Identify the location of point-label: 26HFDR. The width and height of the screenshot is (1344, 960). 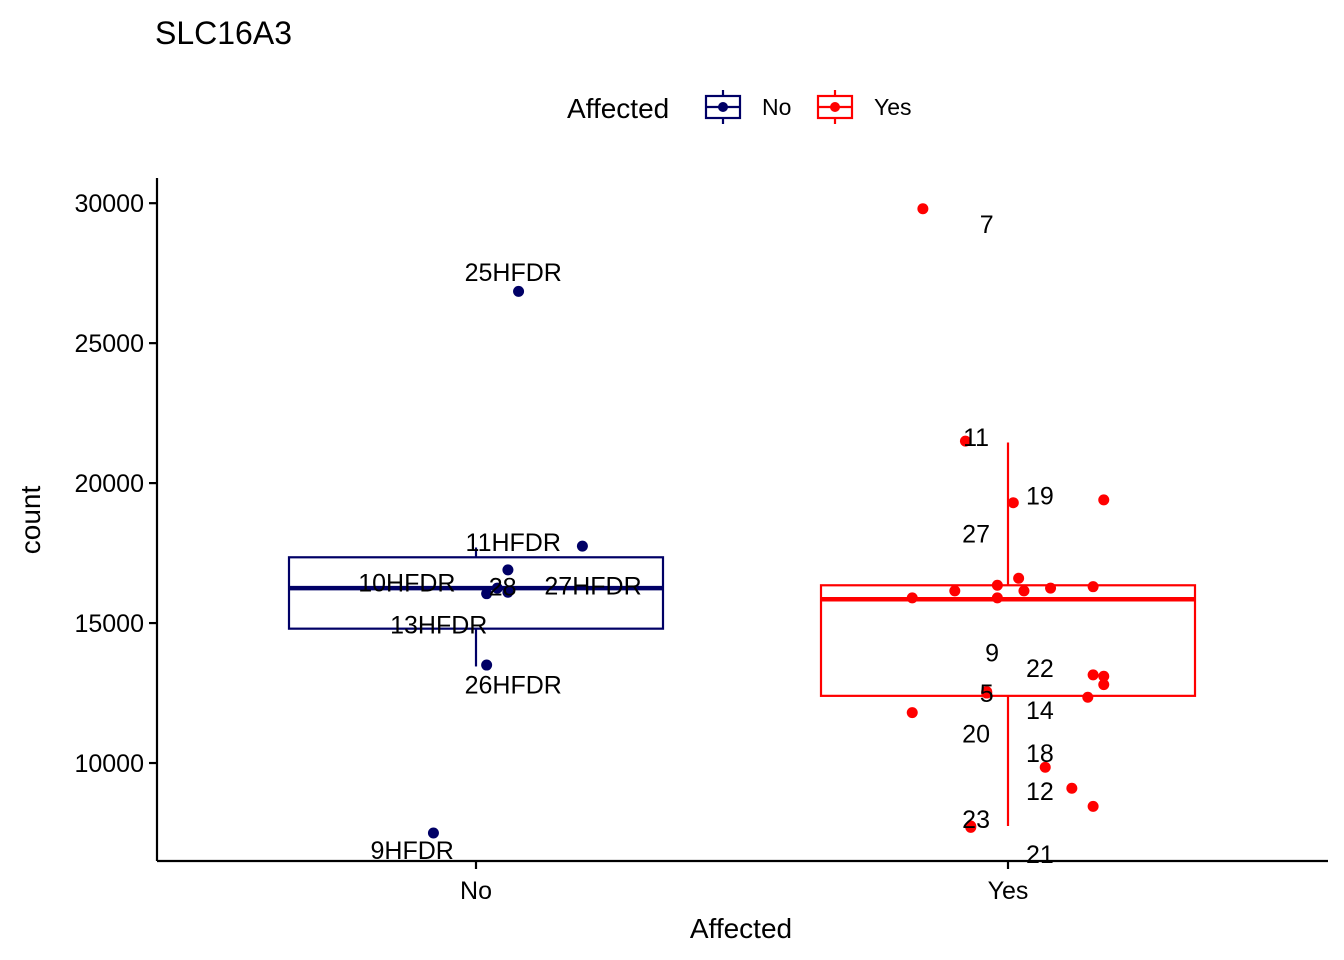
(513, 686).